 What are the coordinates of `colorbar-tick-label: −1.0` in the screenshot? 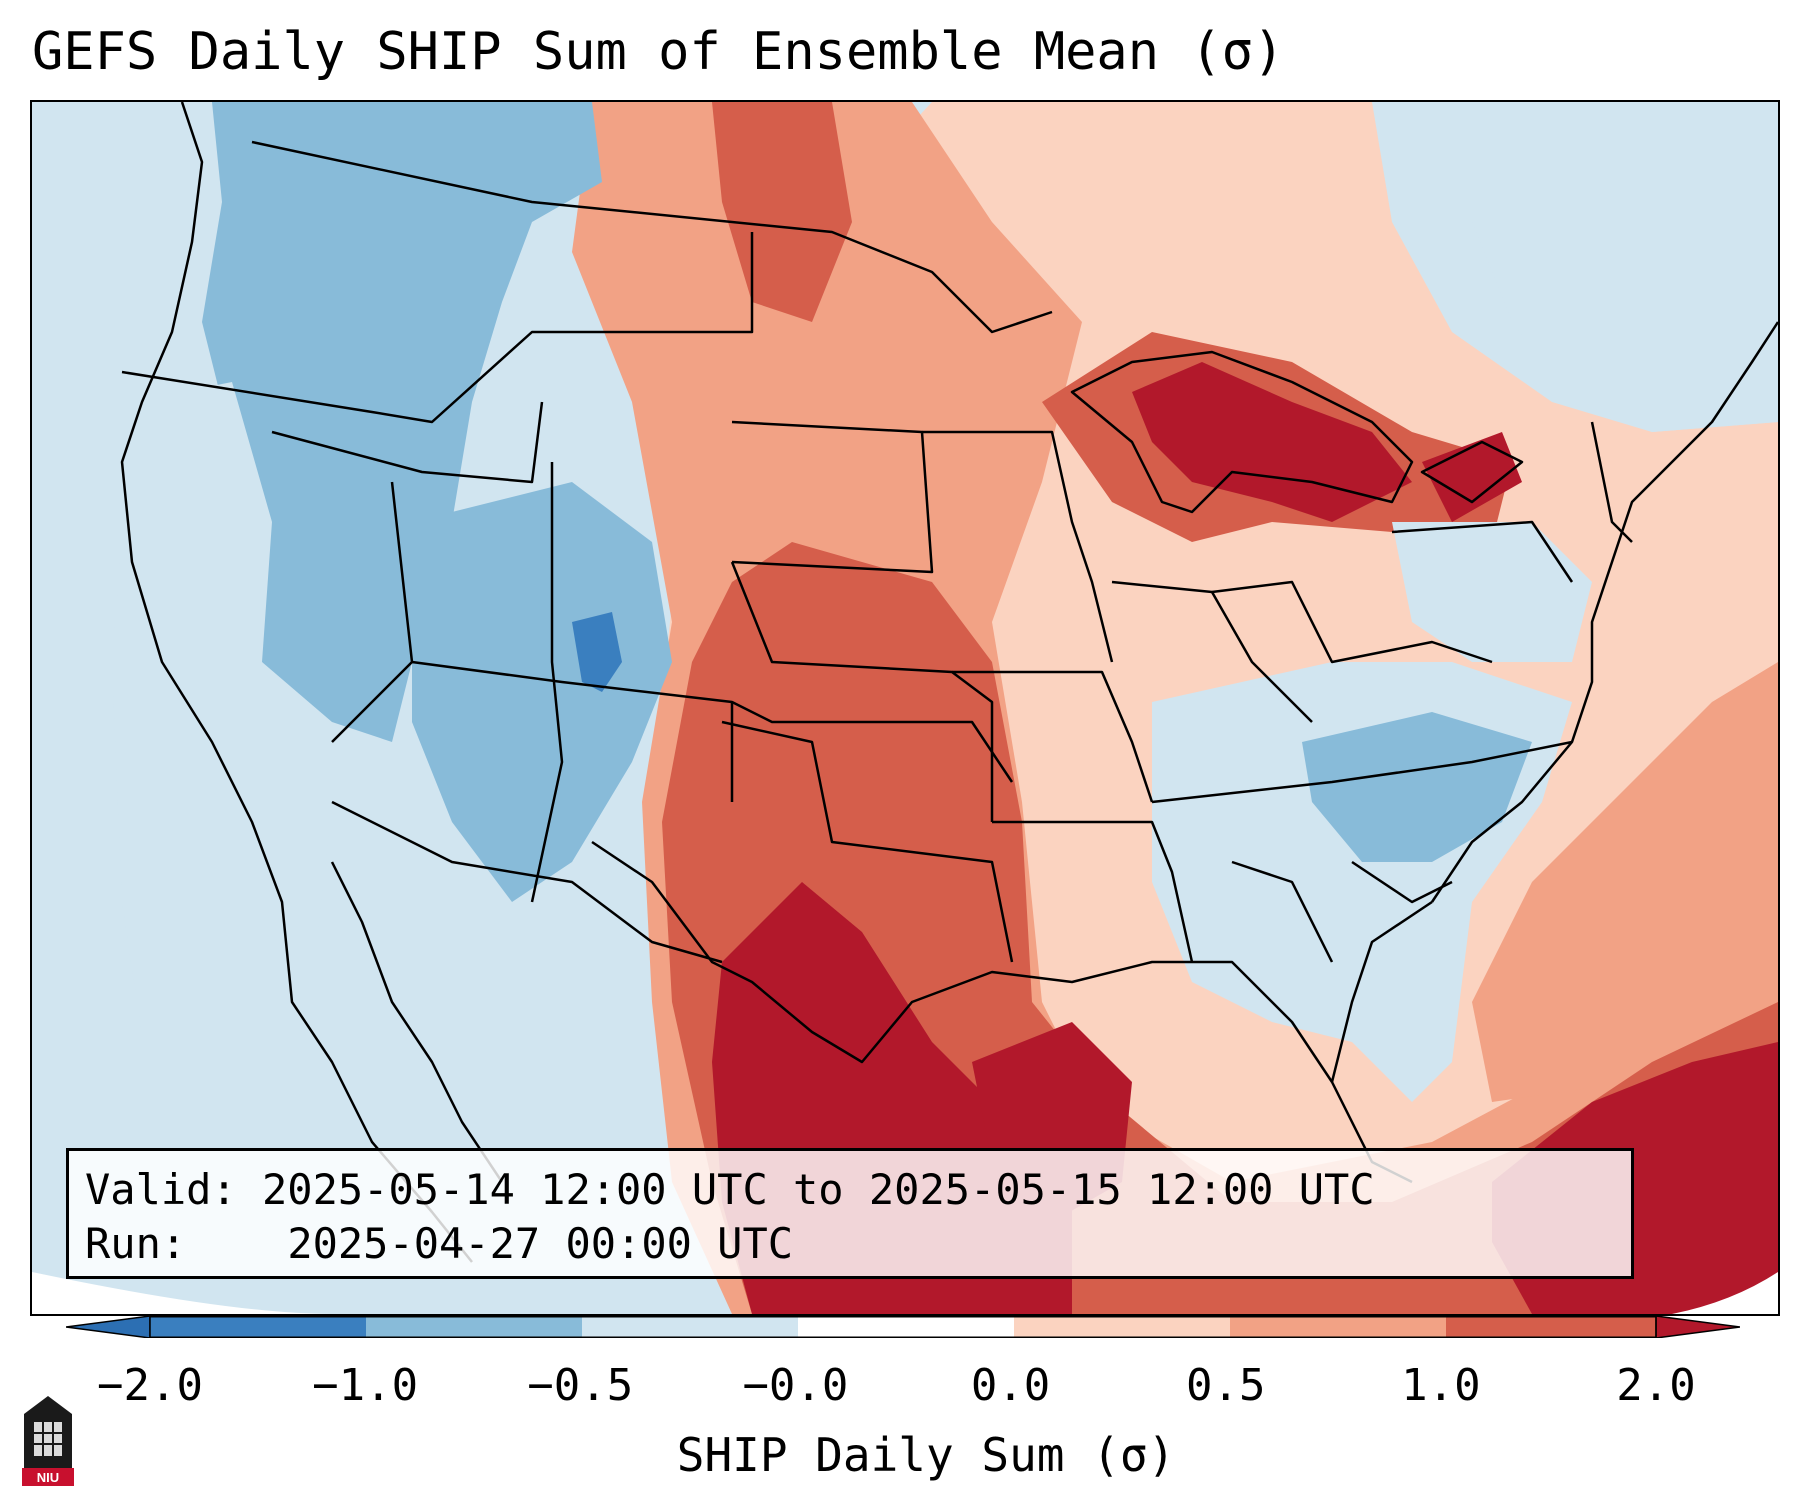 It's located at (365, 1385).